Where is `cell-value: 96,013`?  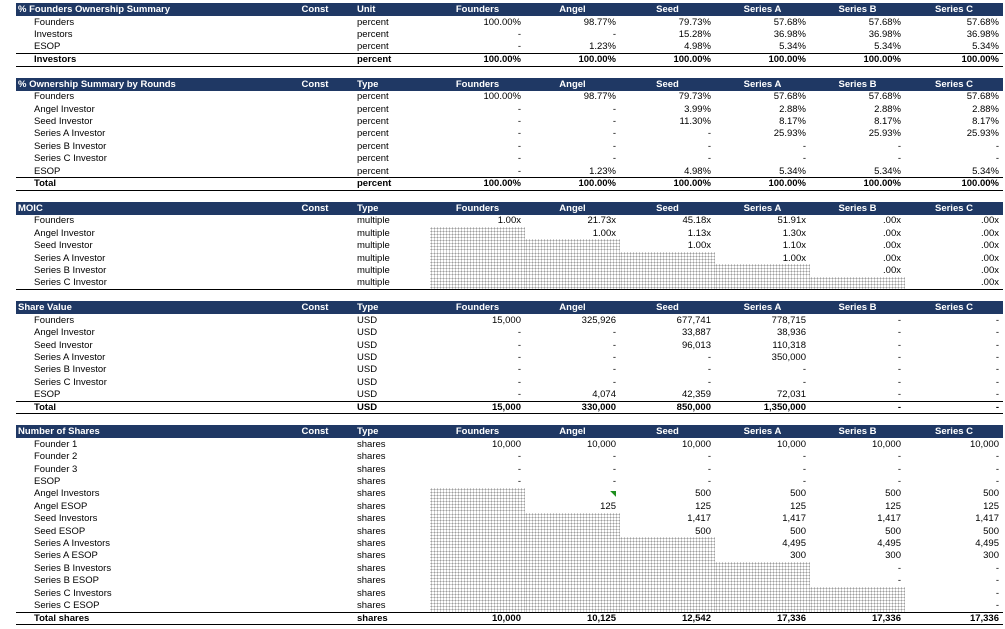 cell-value: 96,013 is located at coordinates (696, 345).